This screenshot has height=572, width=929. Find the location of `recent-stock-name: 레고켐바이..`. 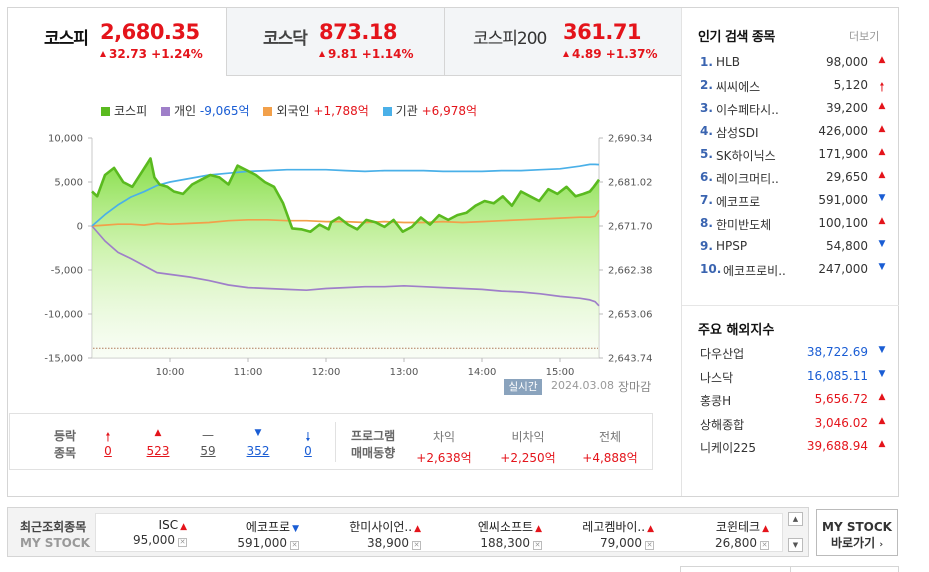

recent-stock-name: 레고켐바이.. is located at coordinates (614, 527).